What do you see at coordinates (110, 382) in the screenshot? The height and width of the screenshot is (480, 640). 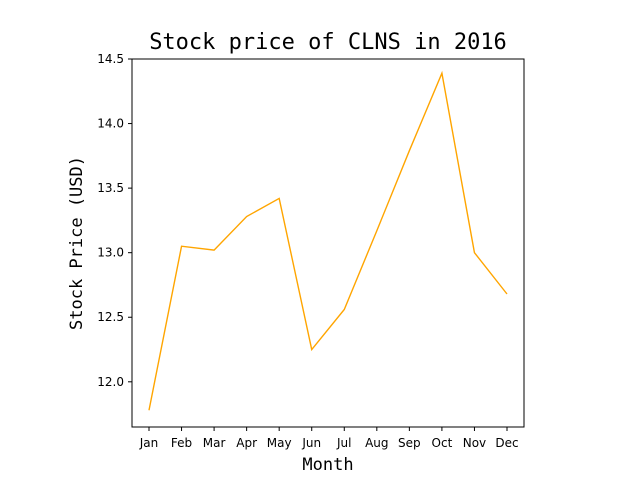 I see `y-tick-label-12.0: 12.0` at bounding box center [110, 382].